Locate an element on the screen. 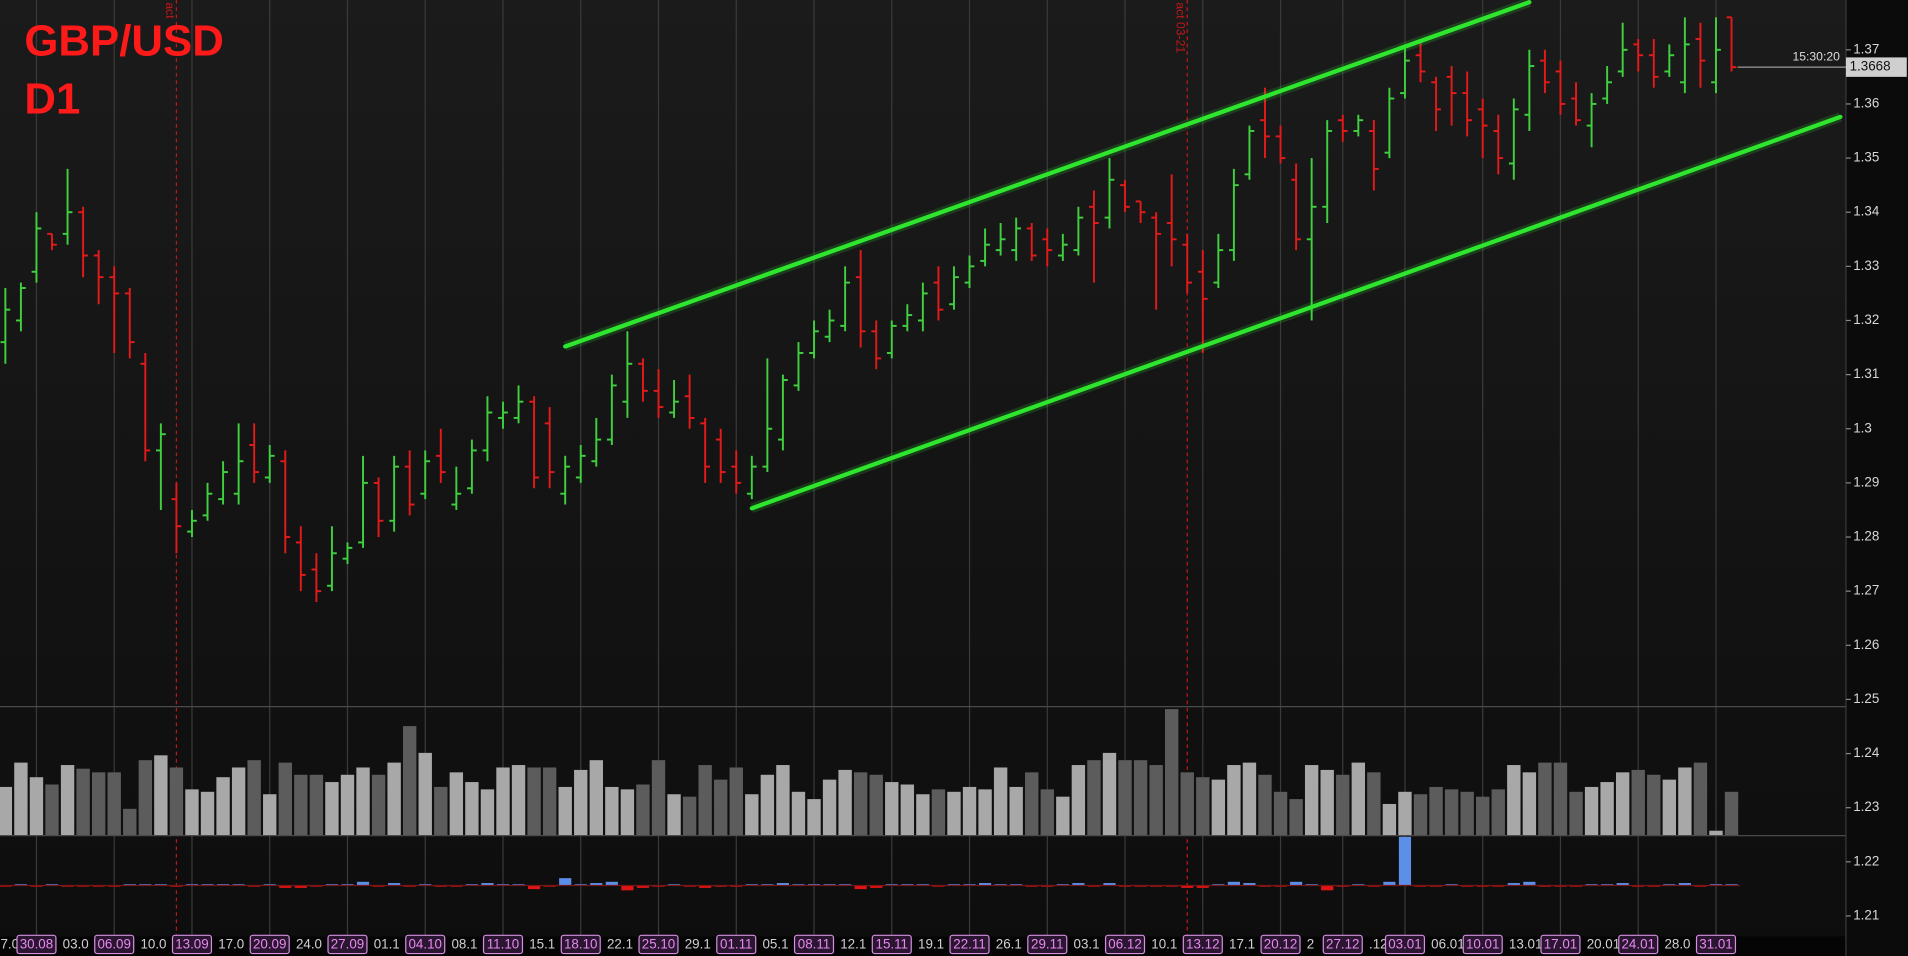  date-axis-bg is located at coordinates (923, 946).